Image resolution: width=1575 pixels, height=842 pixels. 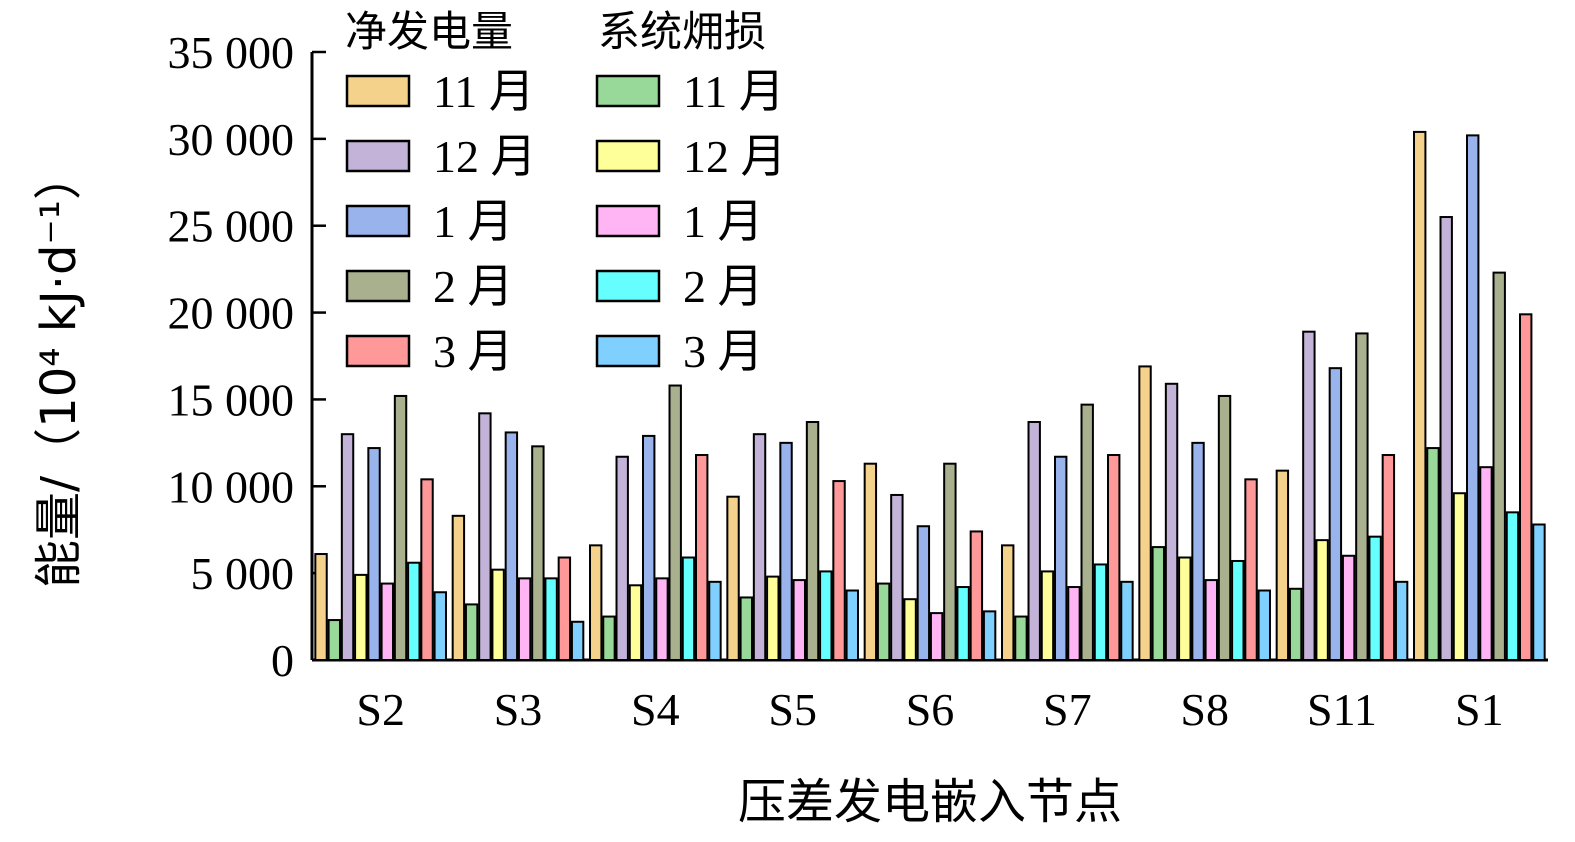 I want to click on y-tick-label: 10 000, so click(x=231, y=486).